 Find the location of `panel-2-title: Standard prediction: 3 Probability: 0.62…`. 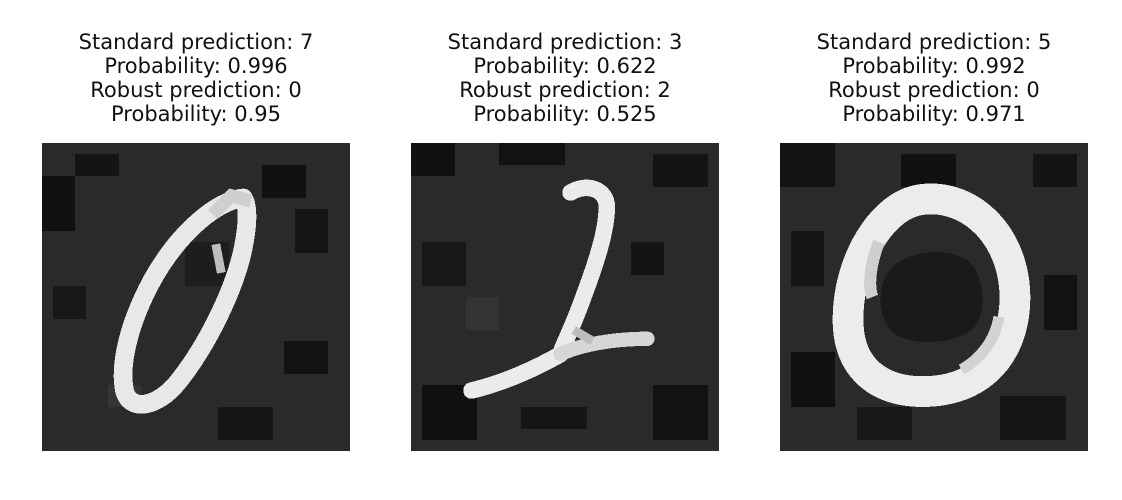

panel-2-title: Standard prediction: 3 Probability: 0.62… is located at coordinates (565, 78).